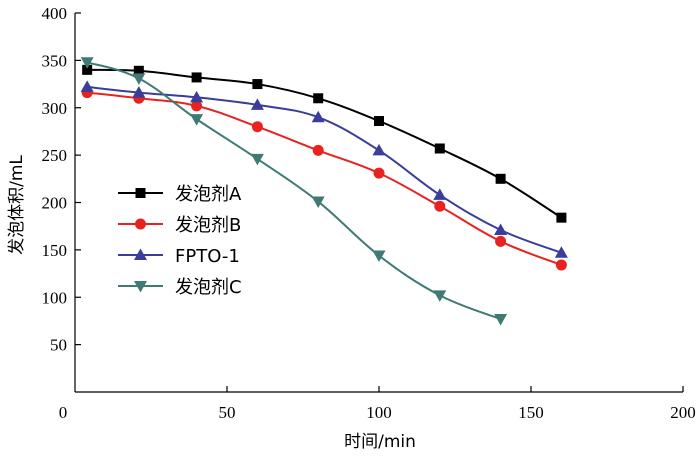  I want to click on y-axis: 50 100 150 200 250 300 350 400, so click(61, 179).